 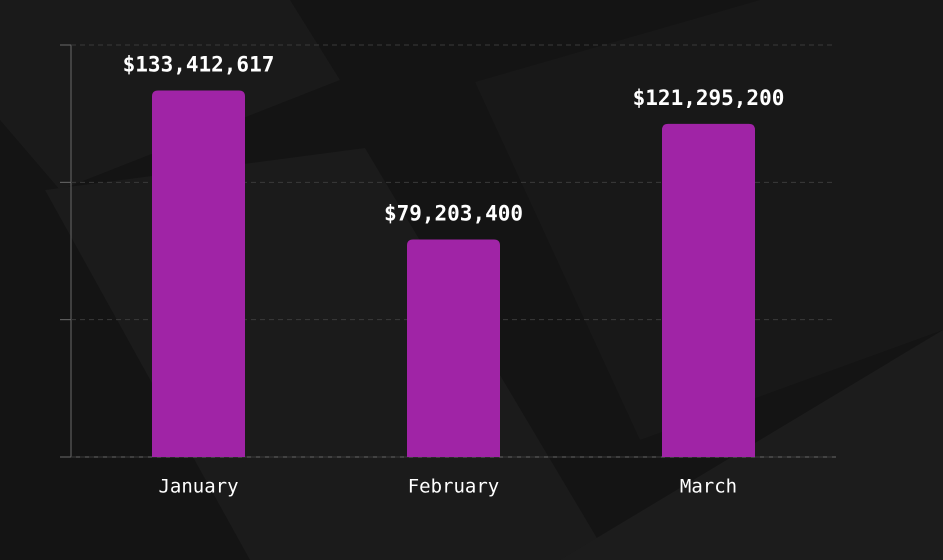 What do you see at coordinates (453, 213) in the screenshot?
I see `value-label: $79,203,400` at bounding box center [453, 213].